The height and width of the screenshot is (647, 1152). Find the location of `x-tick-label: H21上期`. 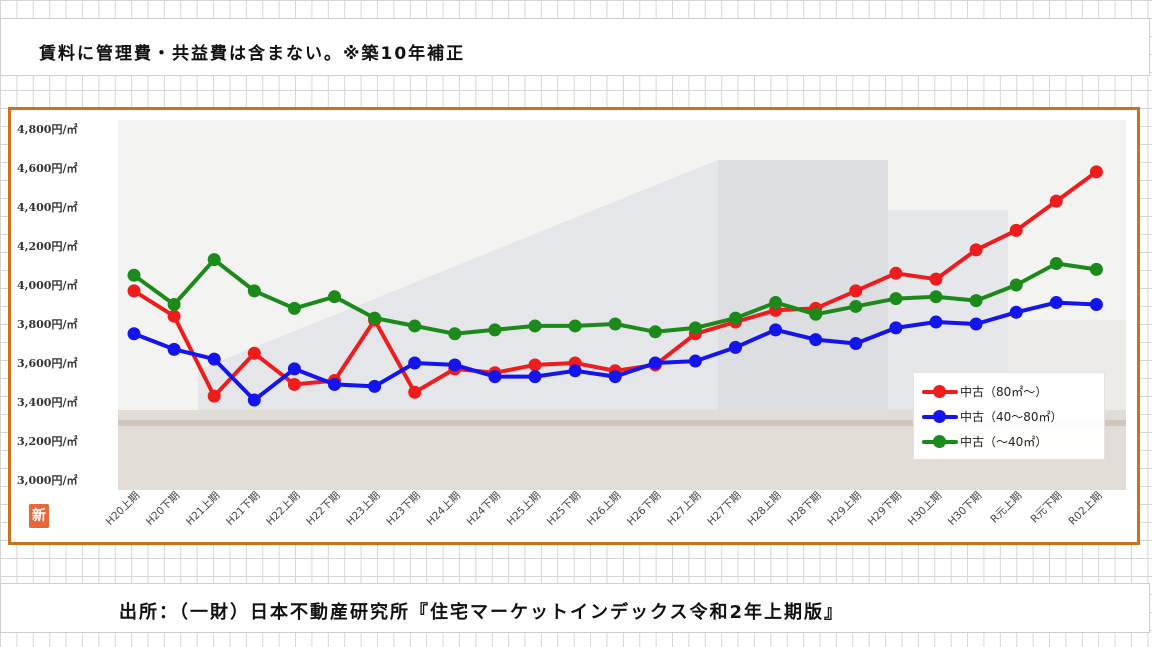

x-tick-label: H21上期 is located at coordinates (203, 509).